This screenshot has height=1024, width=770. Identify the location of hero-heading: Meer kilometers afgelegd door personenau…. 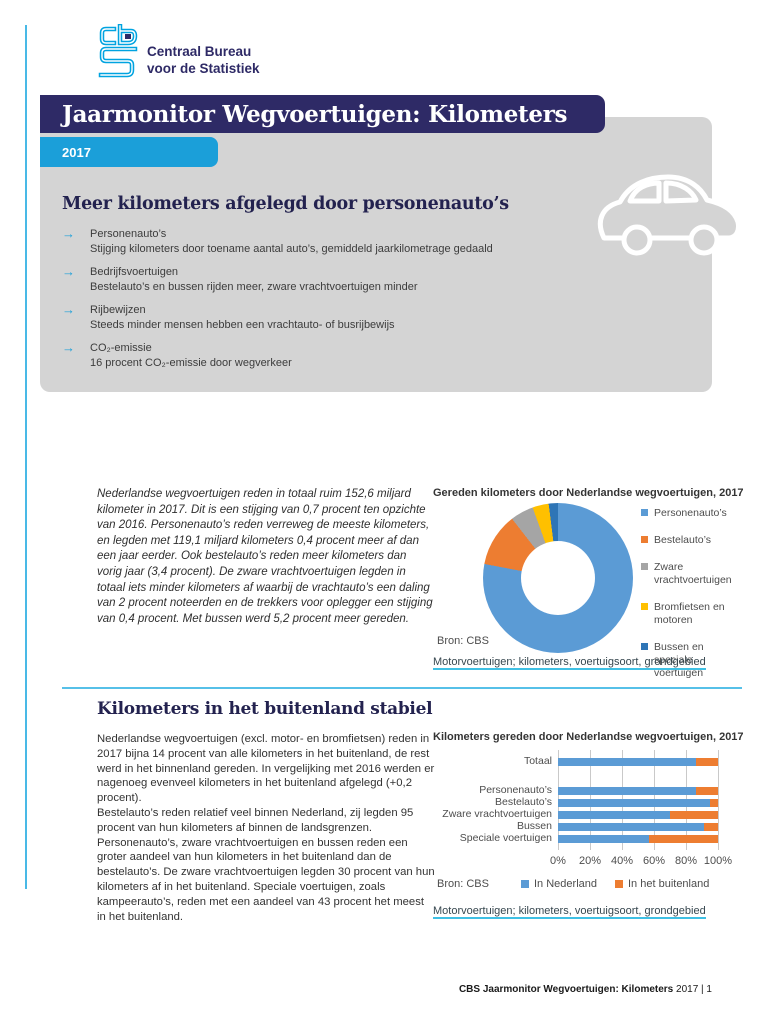
(285, 204).